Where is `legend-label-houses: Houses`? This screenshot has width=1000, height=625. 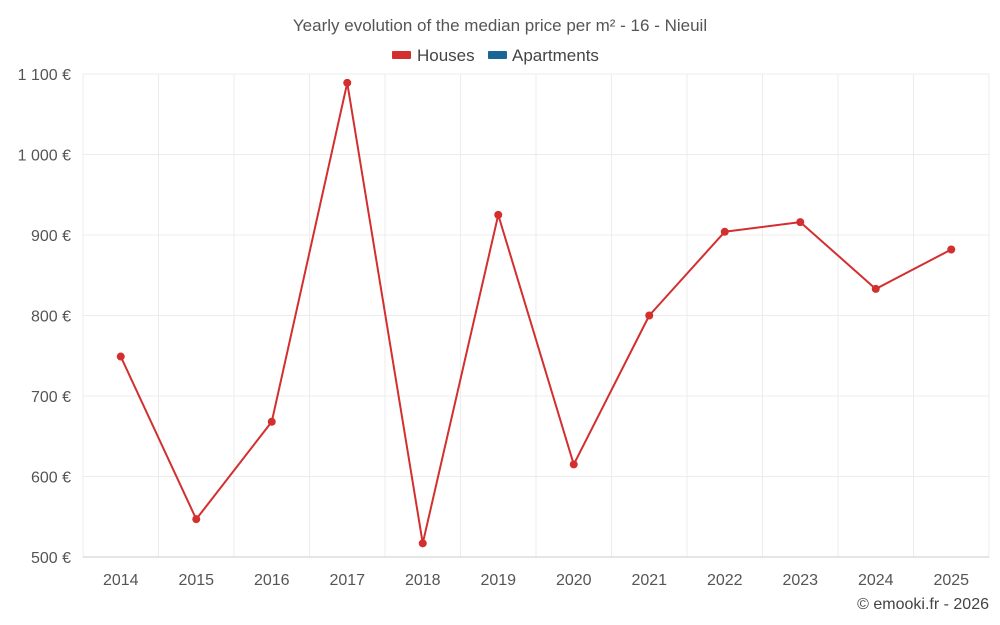 legend-label-houses: Houses is located at coordinates (446, 55).